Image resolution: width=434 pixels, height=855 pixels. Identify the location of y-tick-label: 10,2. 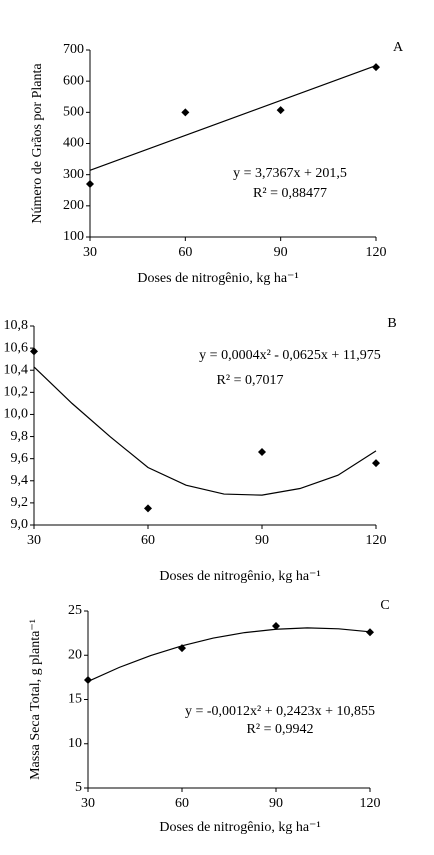
(16, 392).